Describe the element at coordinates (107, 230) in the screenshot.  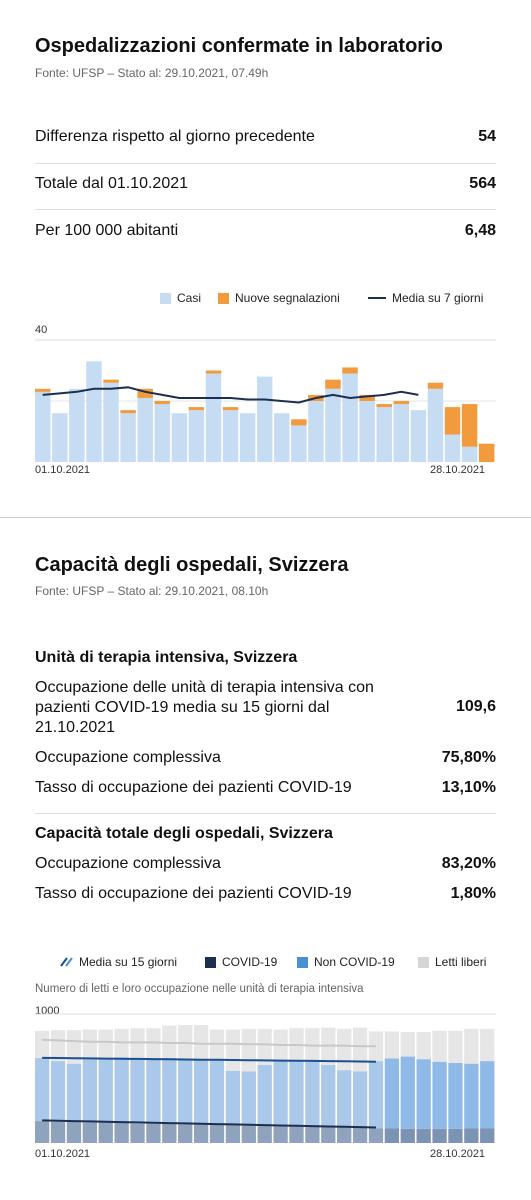
I see `hosp-row-per100k-label: Per 100 000 abitanti` at that location.